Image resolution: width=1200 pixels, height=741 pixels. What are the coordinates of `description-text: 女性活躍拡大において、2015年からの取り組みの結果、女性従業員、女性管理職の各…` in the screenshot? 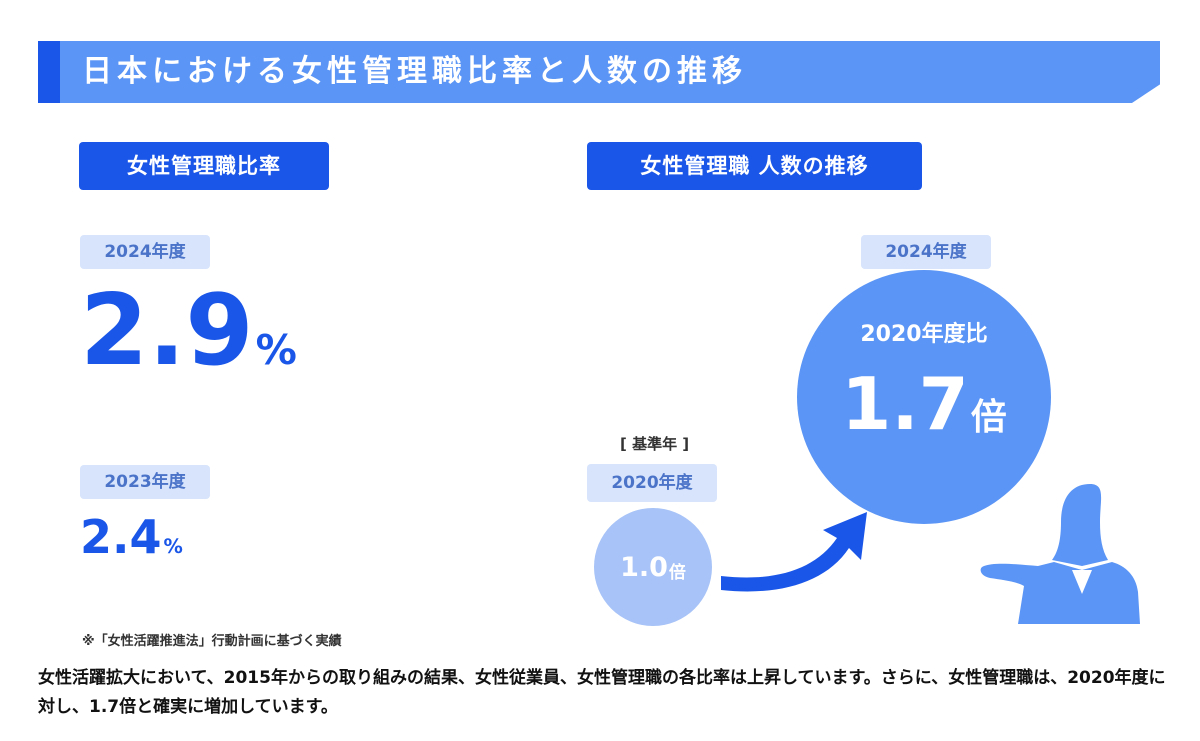 It's located at (602, 692).